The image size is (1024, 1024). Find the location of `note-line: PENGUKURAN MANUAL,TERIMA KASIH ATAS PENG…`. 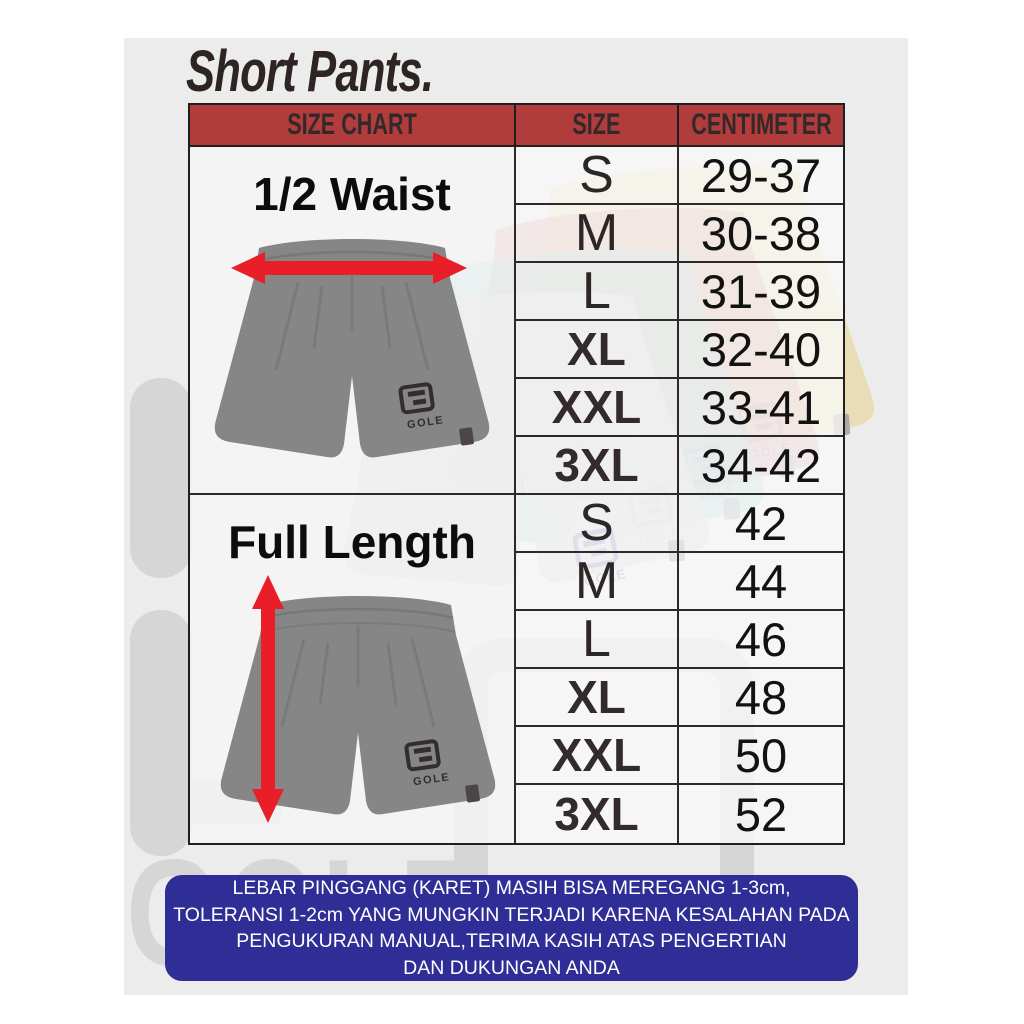

note-line: PENGUKURAN MANUAL,TERIMA KASIH ATAS PENG… is located at coordinates (511, 941).